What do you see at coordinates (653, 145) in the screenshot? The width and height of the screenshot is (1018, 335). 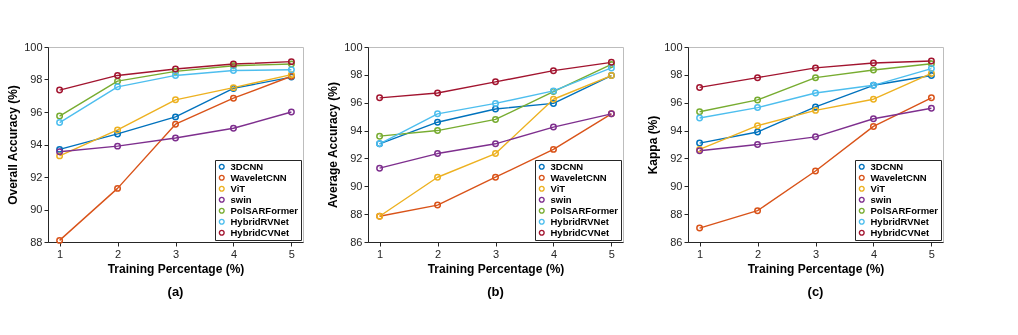 I see `y-axis-title: Kappa (%)` at bounding box center [653, 145].